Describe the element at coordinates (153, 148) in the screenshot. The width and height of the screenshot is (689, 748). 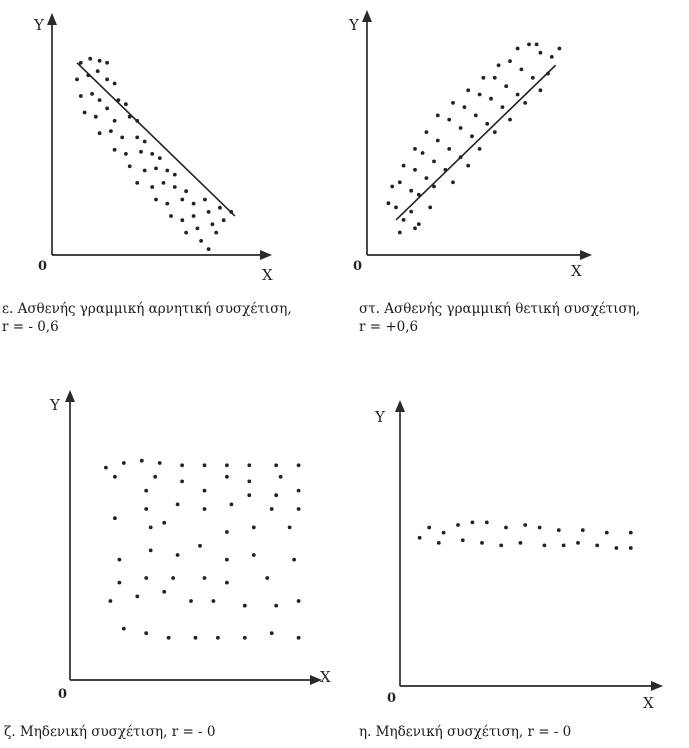
I see `scatter-plot-negative: Y X 0` at that location.